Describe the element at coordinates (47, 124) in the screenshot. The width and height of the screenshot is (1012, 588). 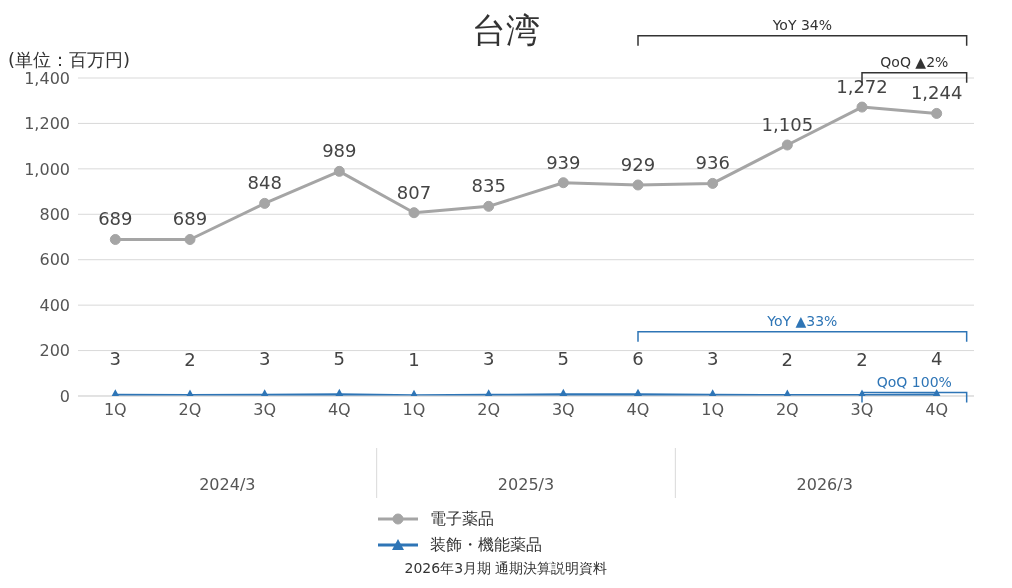
I see `y-tick-label: 1,200` at that location.